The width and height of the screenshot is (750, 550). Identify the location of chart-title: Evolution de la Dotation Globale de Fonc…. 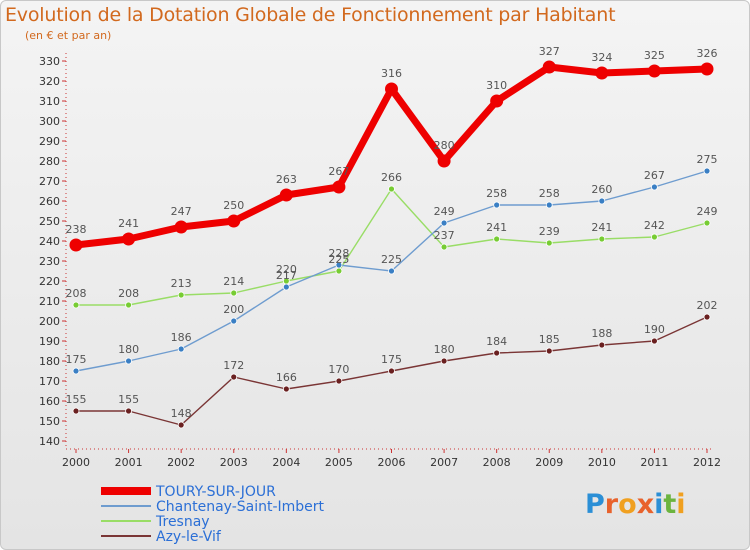
(310, 15).